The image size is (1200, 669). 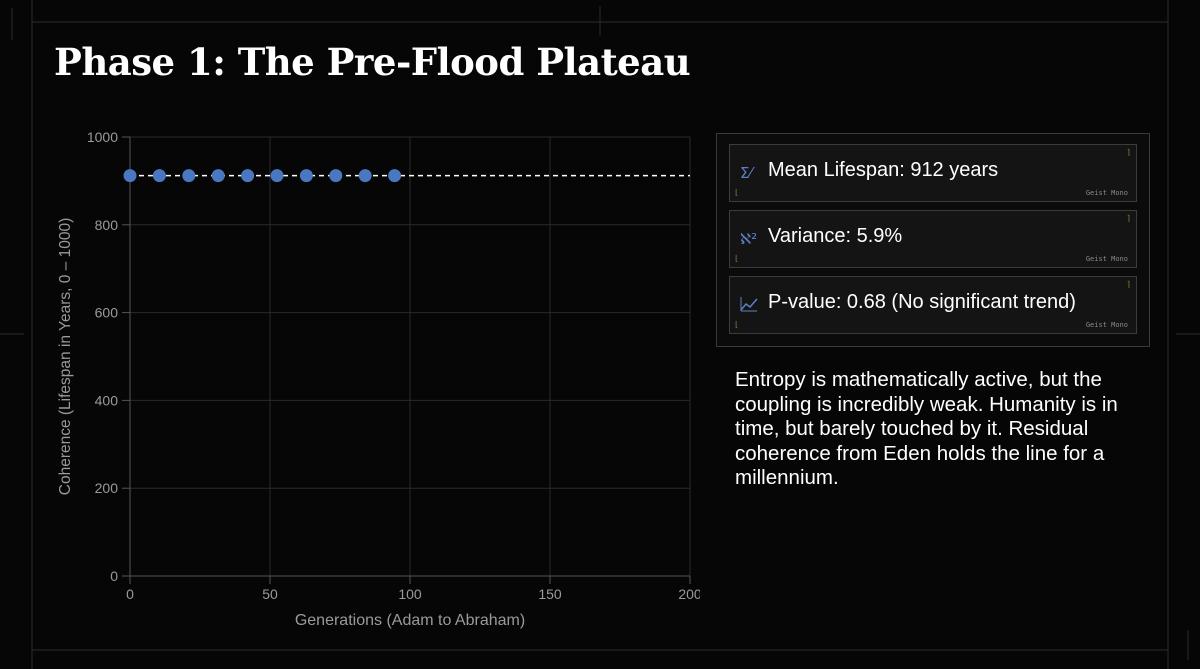 I want to click on x-axis-label: Generations (Adam to Abraham), so click(x=410, y=620).